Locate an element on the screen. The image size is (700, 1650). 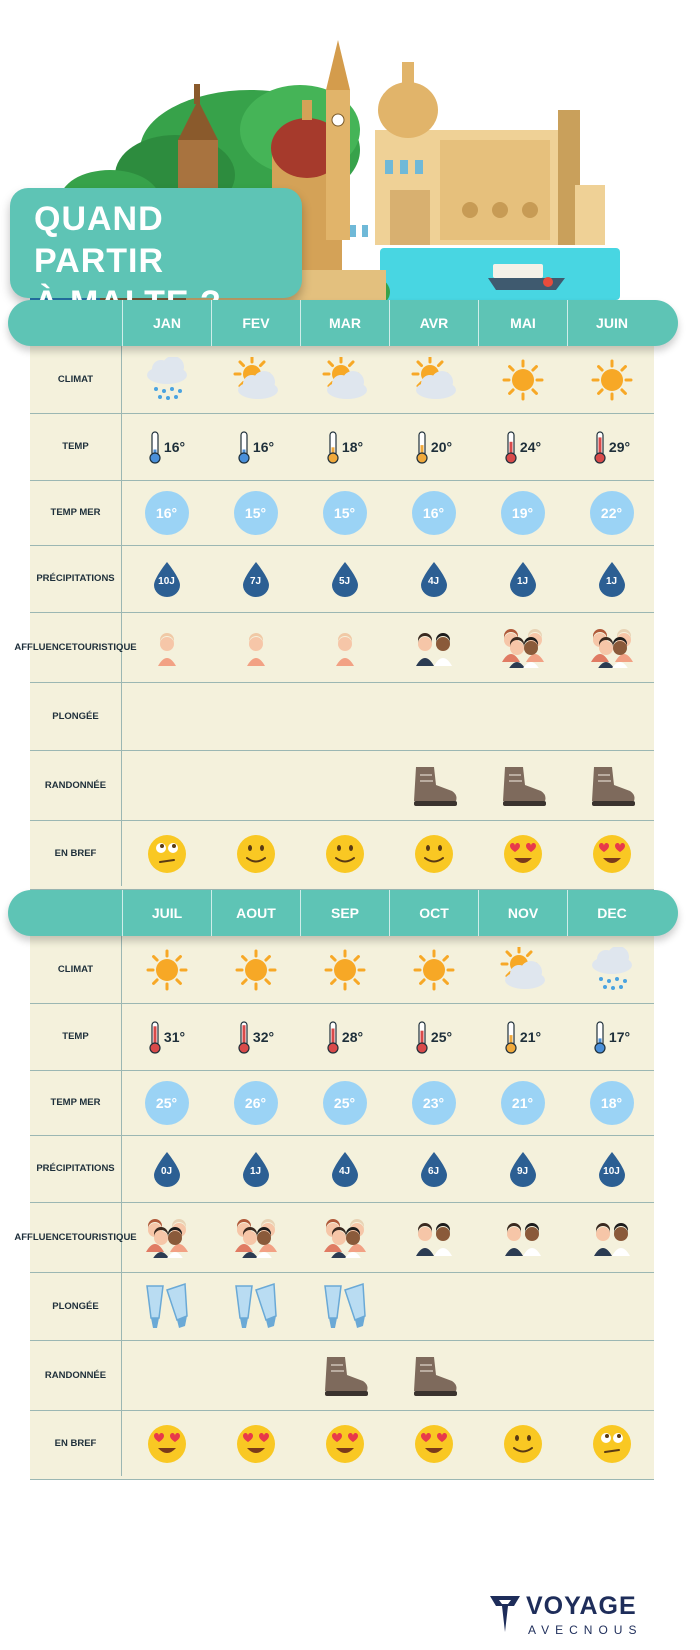
cell-oct is located at coordinates (433, 1375).